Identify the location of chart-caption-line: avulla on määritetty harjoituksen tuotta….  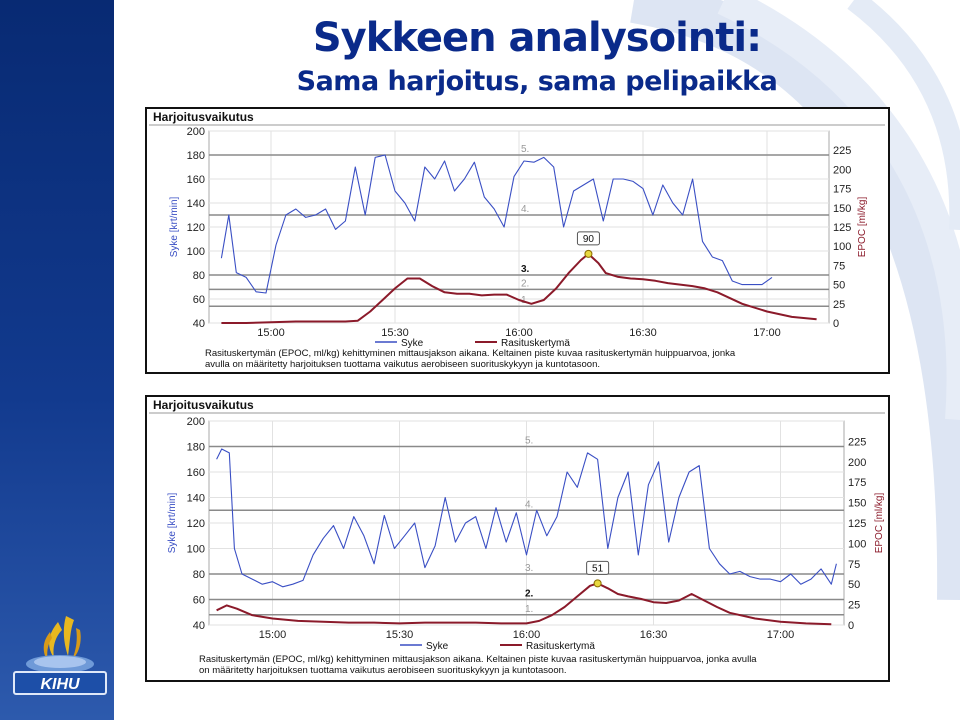
(402, 364).